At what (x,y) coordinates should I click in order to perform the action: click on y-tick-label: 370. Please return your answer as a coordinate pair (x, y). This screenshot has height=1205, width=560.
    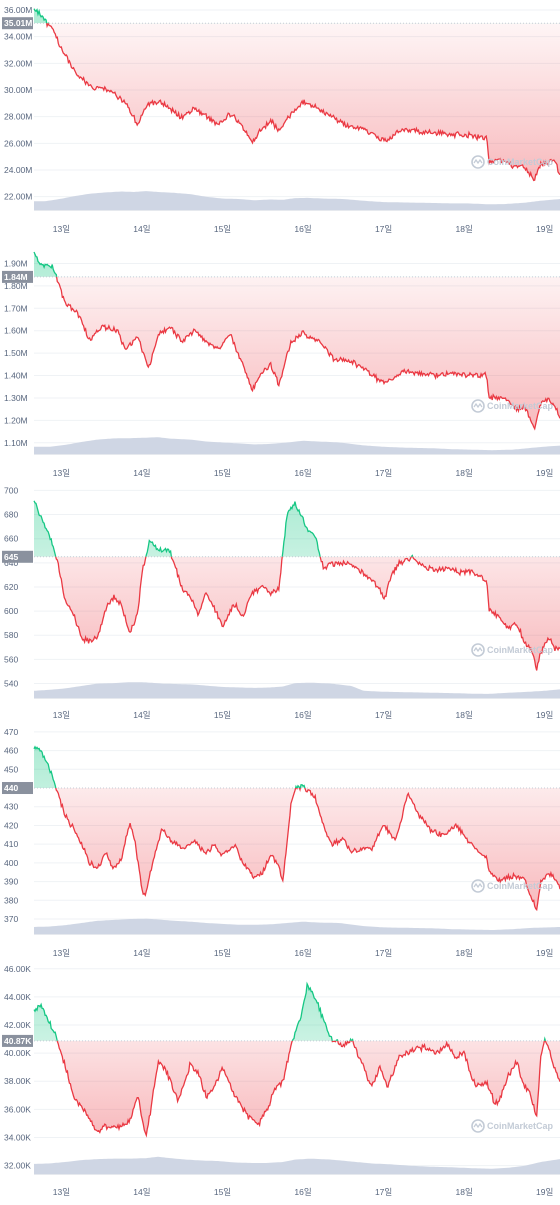
    Looking at the image, I should click on (11, 919).